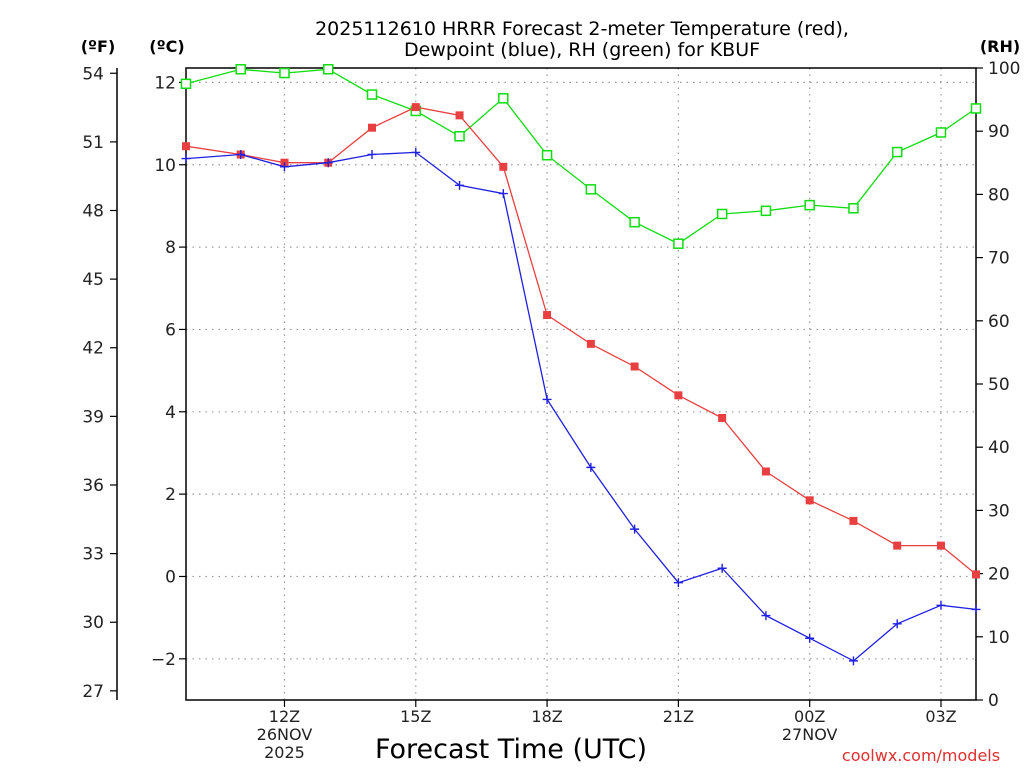 The width and height of the screenshot is (1024, 768). I want to click on fahrenheit-tick-label: 51, so click(93, 143).